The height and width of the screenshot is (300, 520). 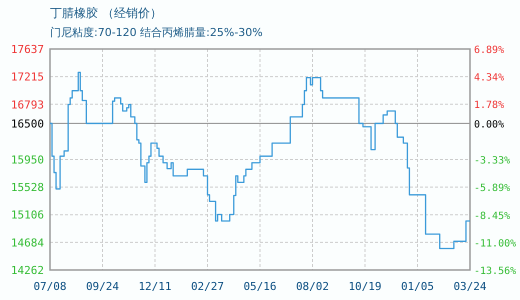 What do you see at coordinates (27, 215) in the screenshot?
I see `y-tick-label: 15106` at bounding box center [27, 215].